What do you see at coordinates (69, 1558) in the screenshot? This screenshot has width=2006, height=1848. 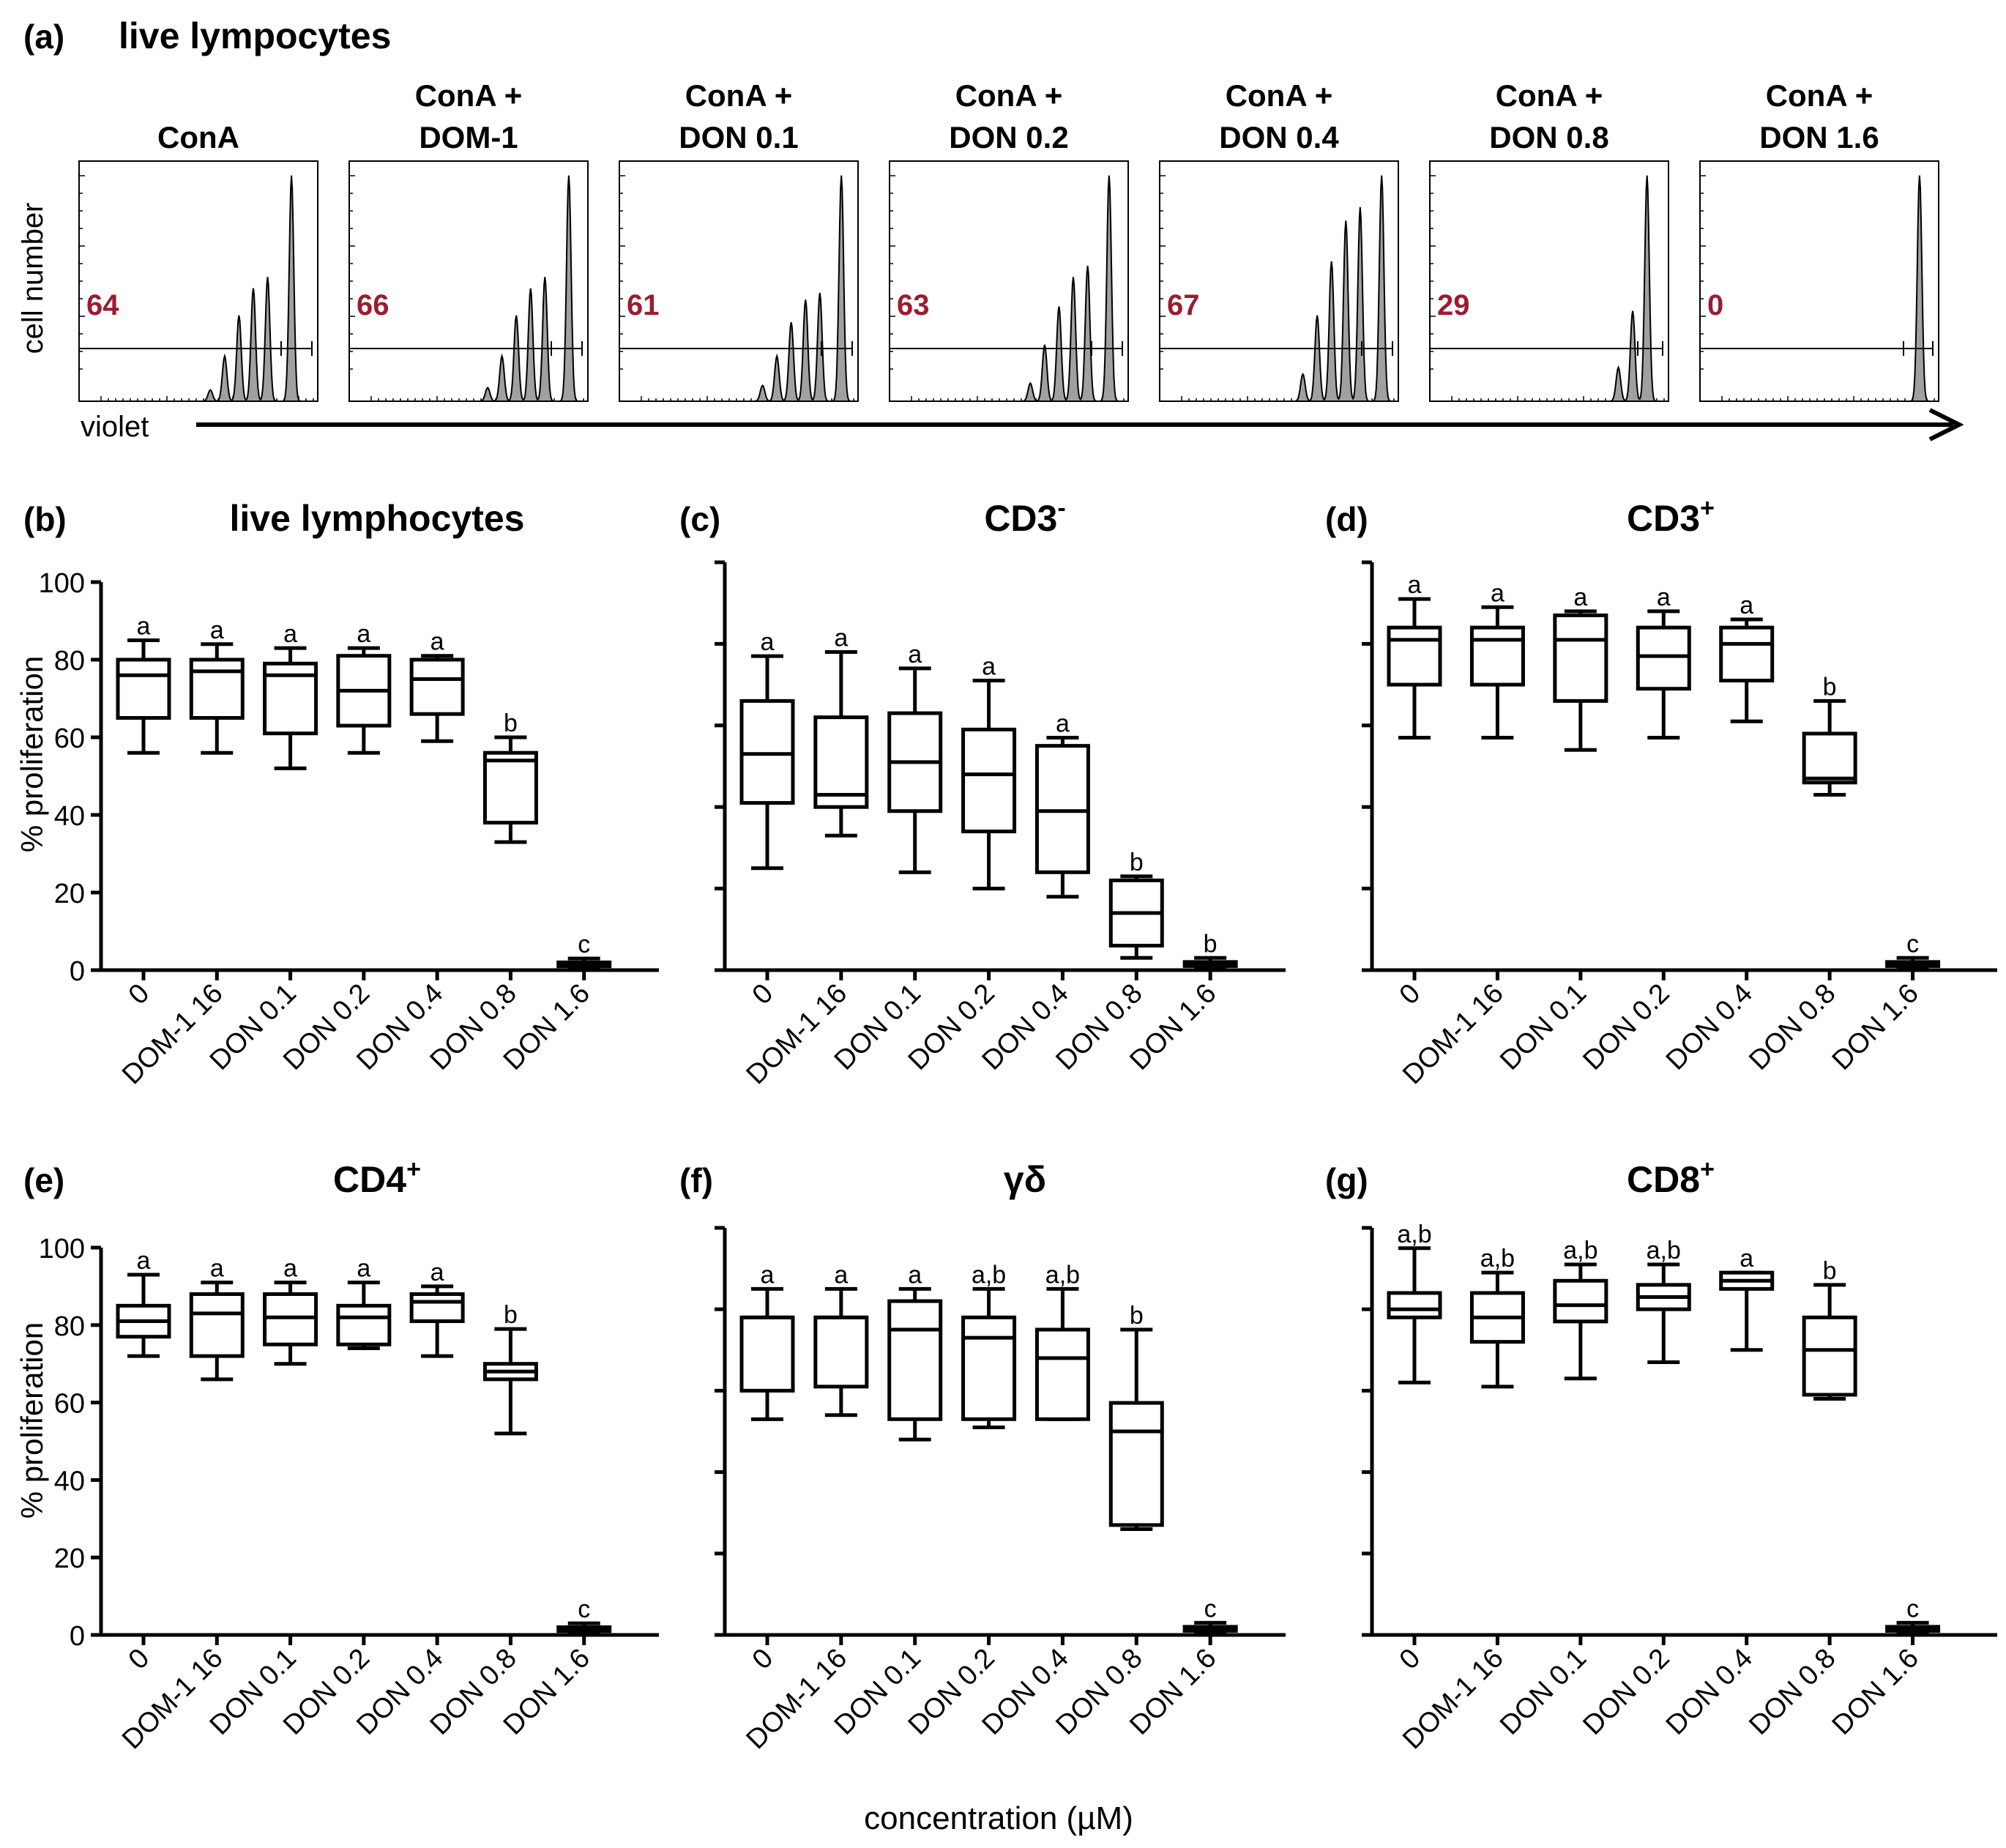 I see `y-tick-label: 20` at bounding box center [69, 1558].